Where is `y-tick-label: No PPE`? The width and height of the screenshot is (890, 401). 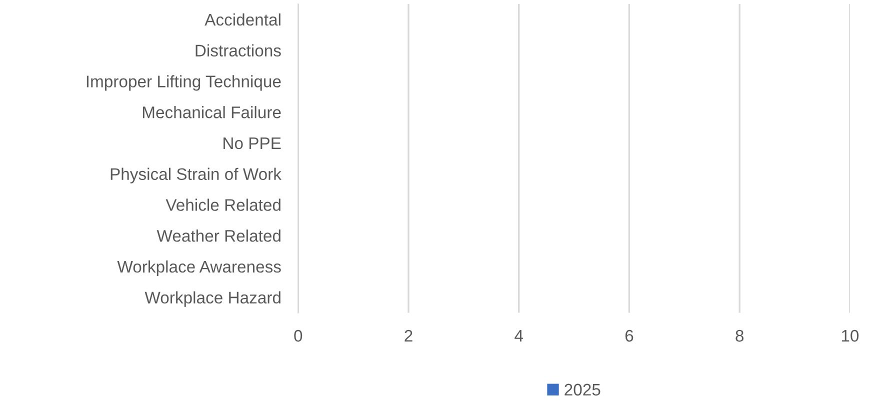
y-tick-label: No PPE is located at coordinates (252, 144).